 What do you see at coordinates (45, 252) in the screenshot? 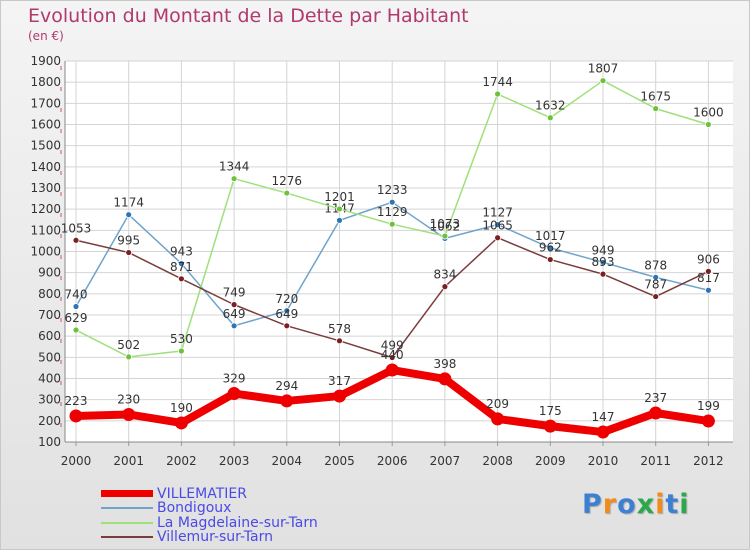
I see `y-tick-label: 1000` at bounding box center [45, 252].